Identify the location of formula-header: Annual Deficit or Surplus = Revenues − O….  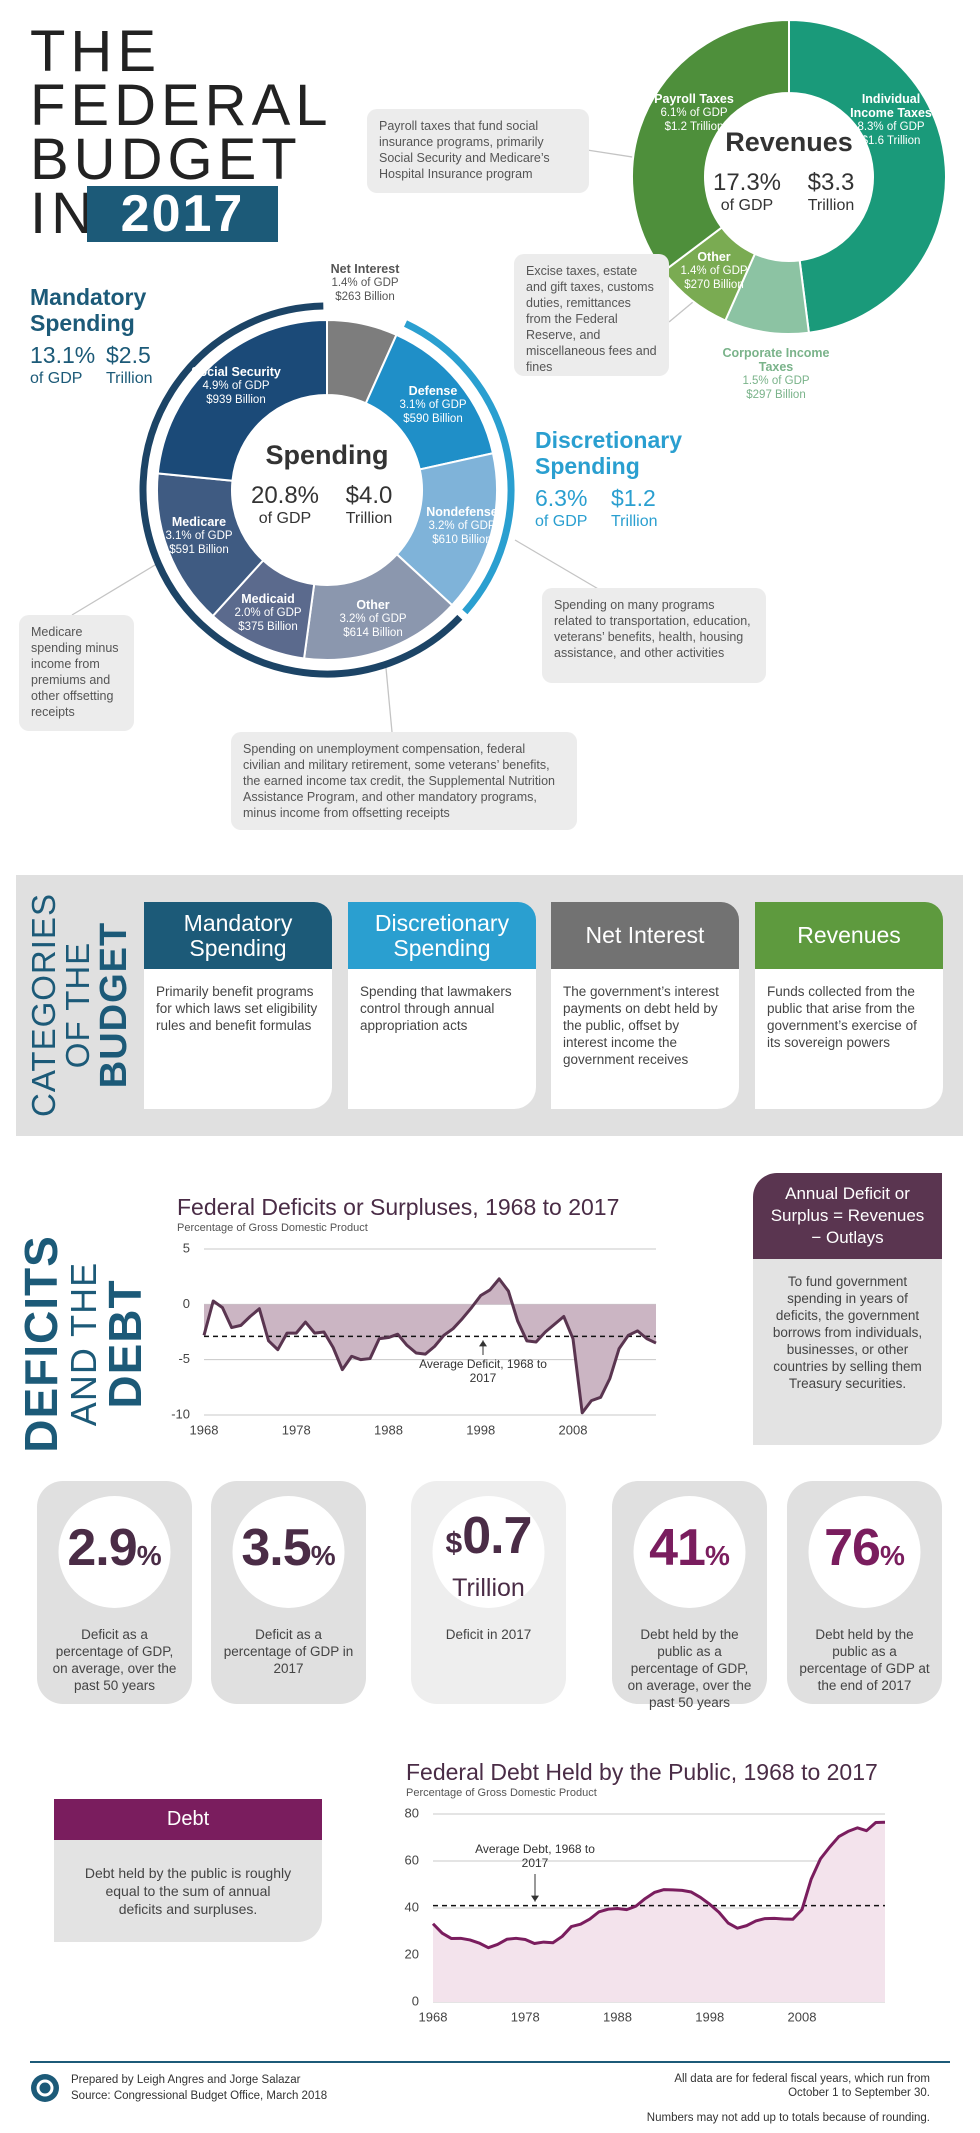
(847, 1216).